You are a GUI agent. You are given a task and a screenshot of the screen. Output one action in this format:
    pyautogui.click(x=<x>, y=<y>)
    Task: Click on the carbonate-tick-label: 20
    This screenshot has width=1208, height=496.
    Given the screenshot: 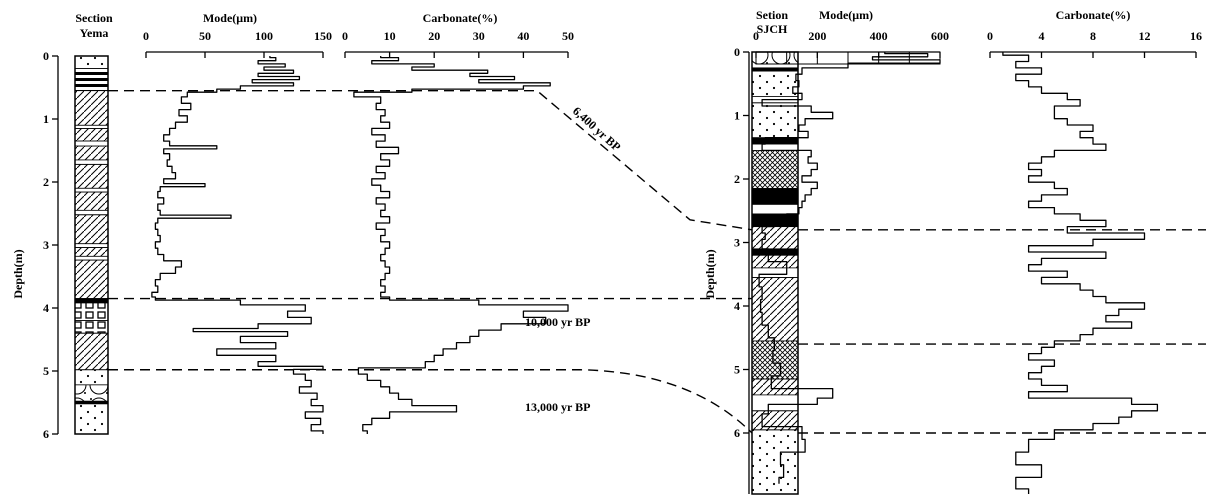 What is the action you would take?
    pyautogui.click(x=434, y=36)
    